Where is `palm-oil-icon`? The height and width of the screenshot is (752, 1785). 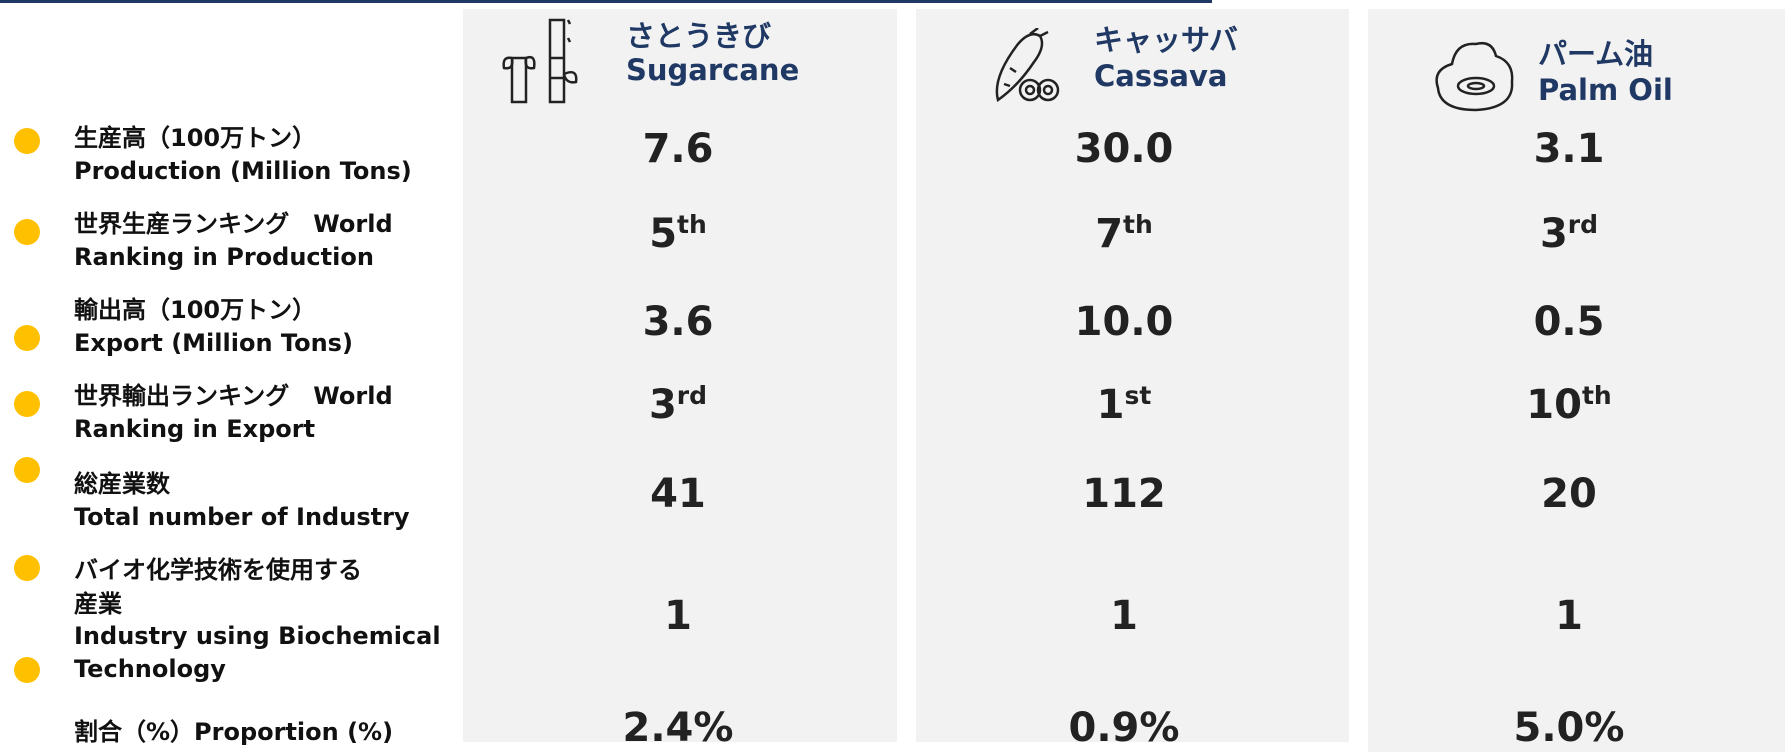
palm-oil-icon is located at coordinates (1474, 77).